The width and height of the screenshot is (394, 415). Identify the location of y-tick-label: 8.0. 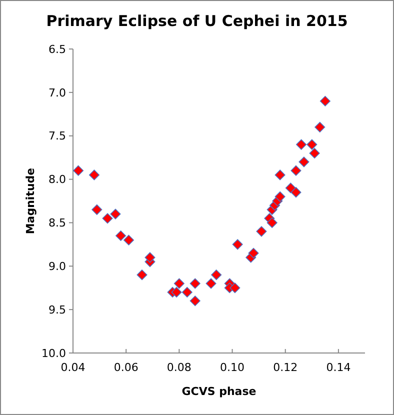
(57, 179).